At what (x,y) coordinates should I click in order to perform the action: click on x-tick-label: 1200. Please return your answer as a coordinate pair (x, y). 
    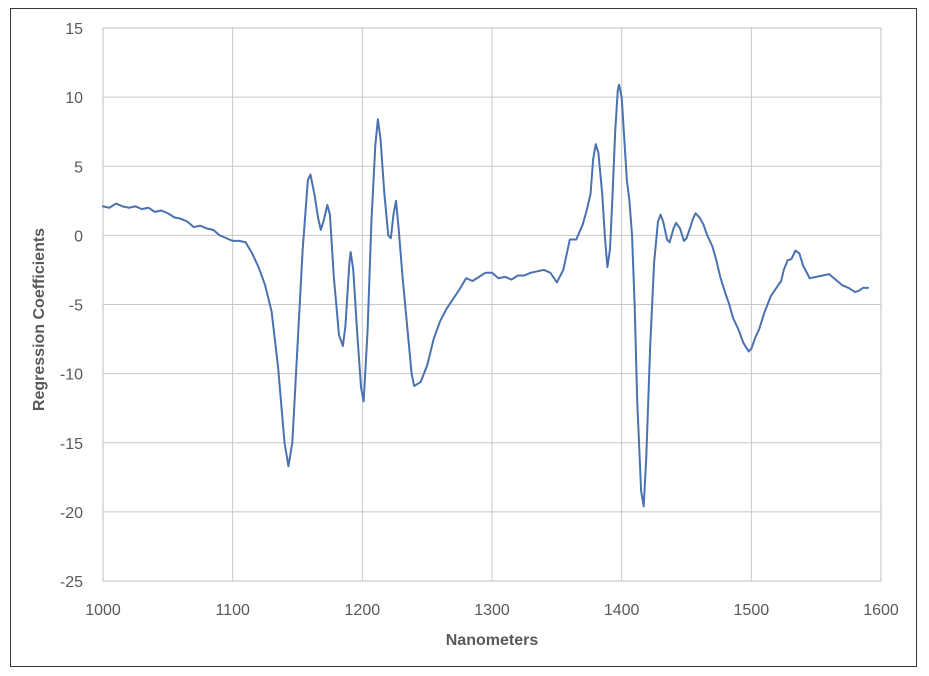
    Looking at the image, I should click on (363, 610).